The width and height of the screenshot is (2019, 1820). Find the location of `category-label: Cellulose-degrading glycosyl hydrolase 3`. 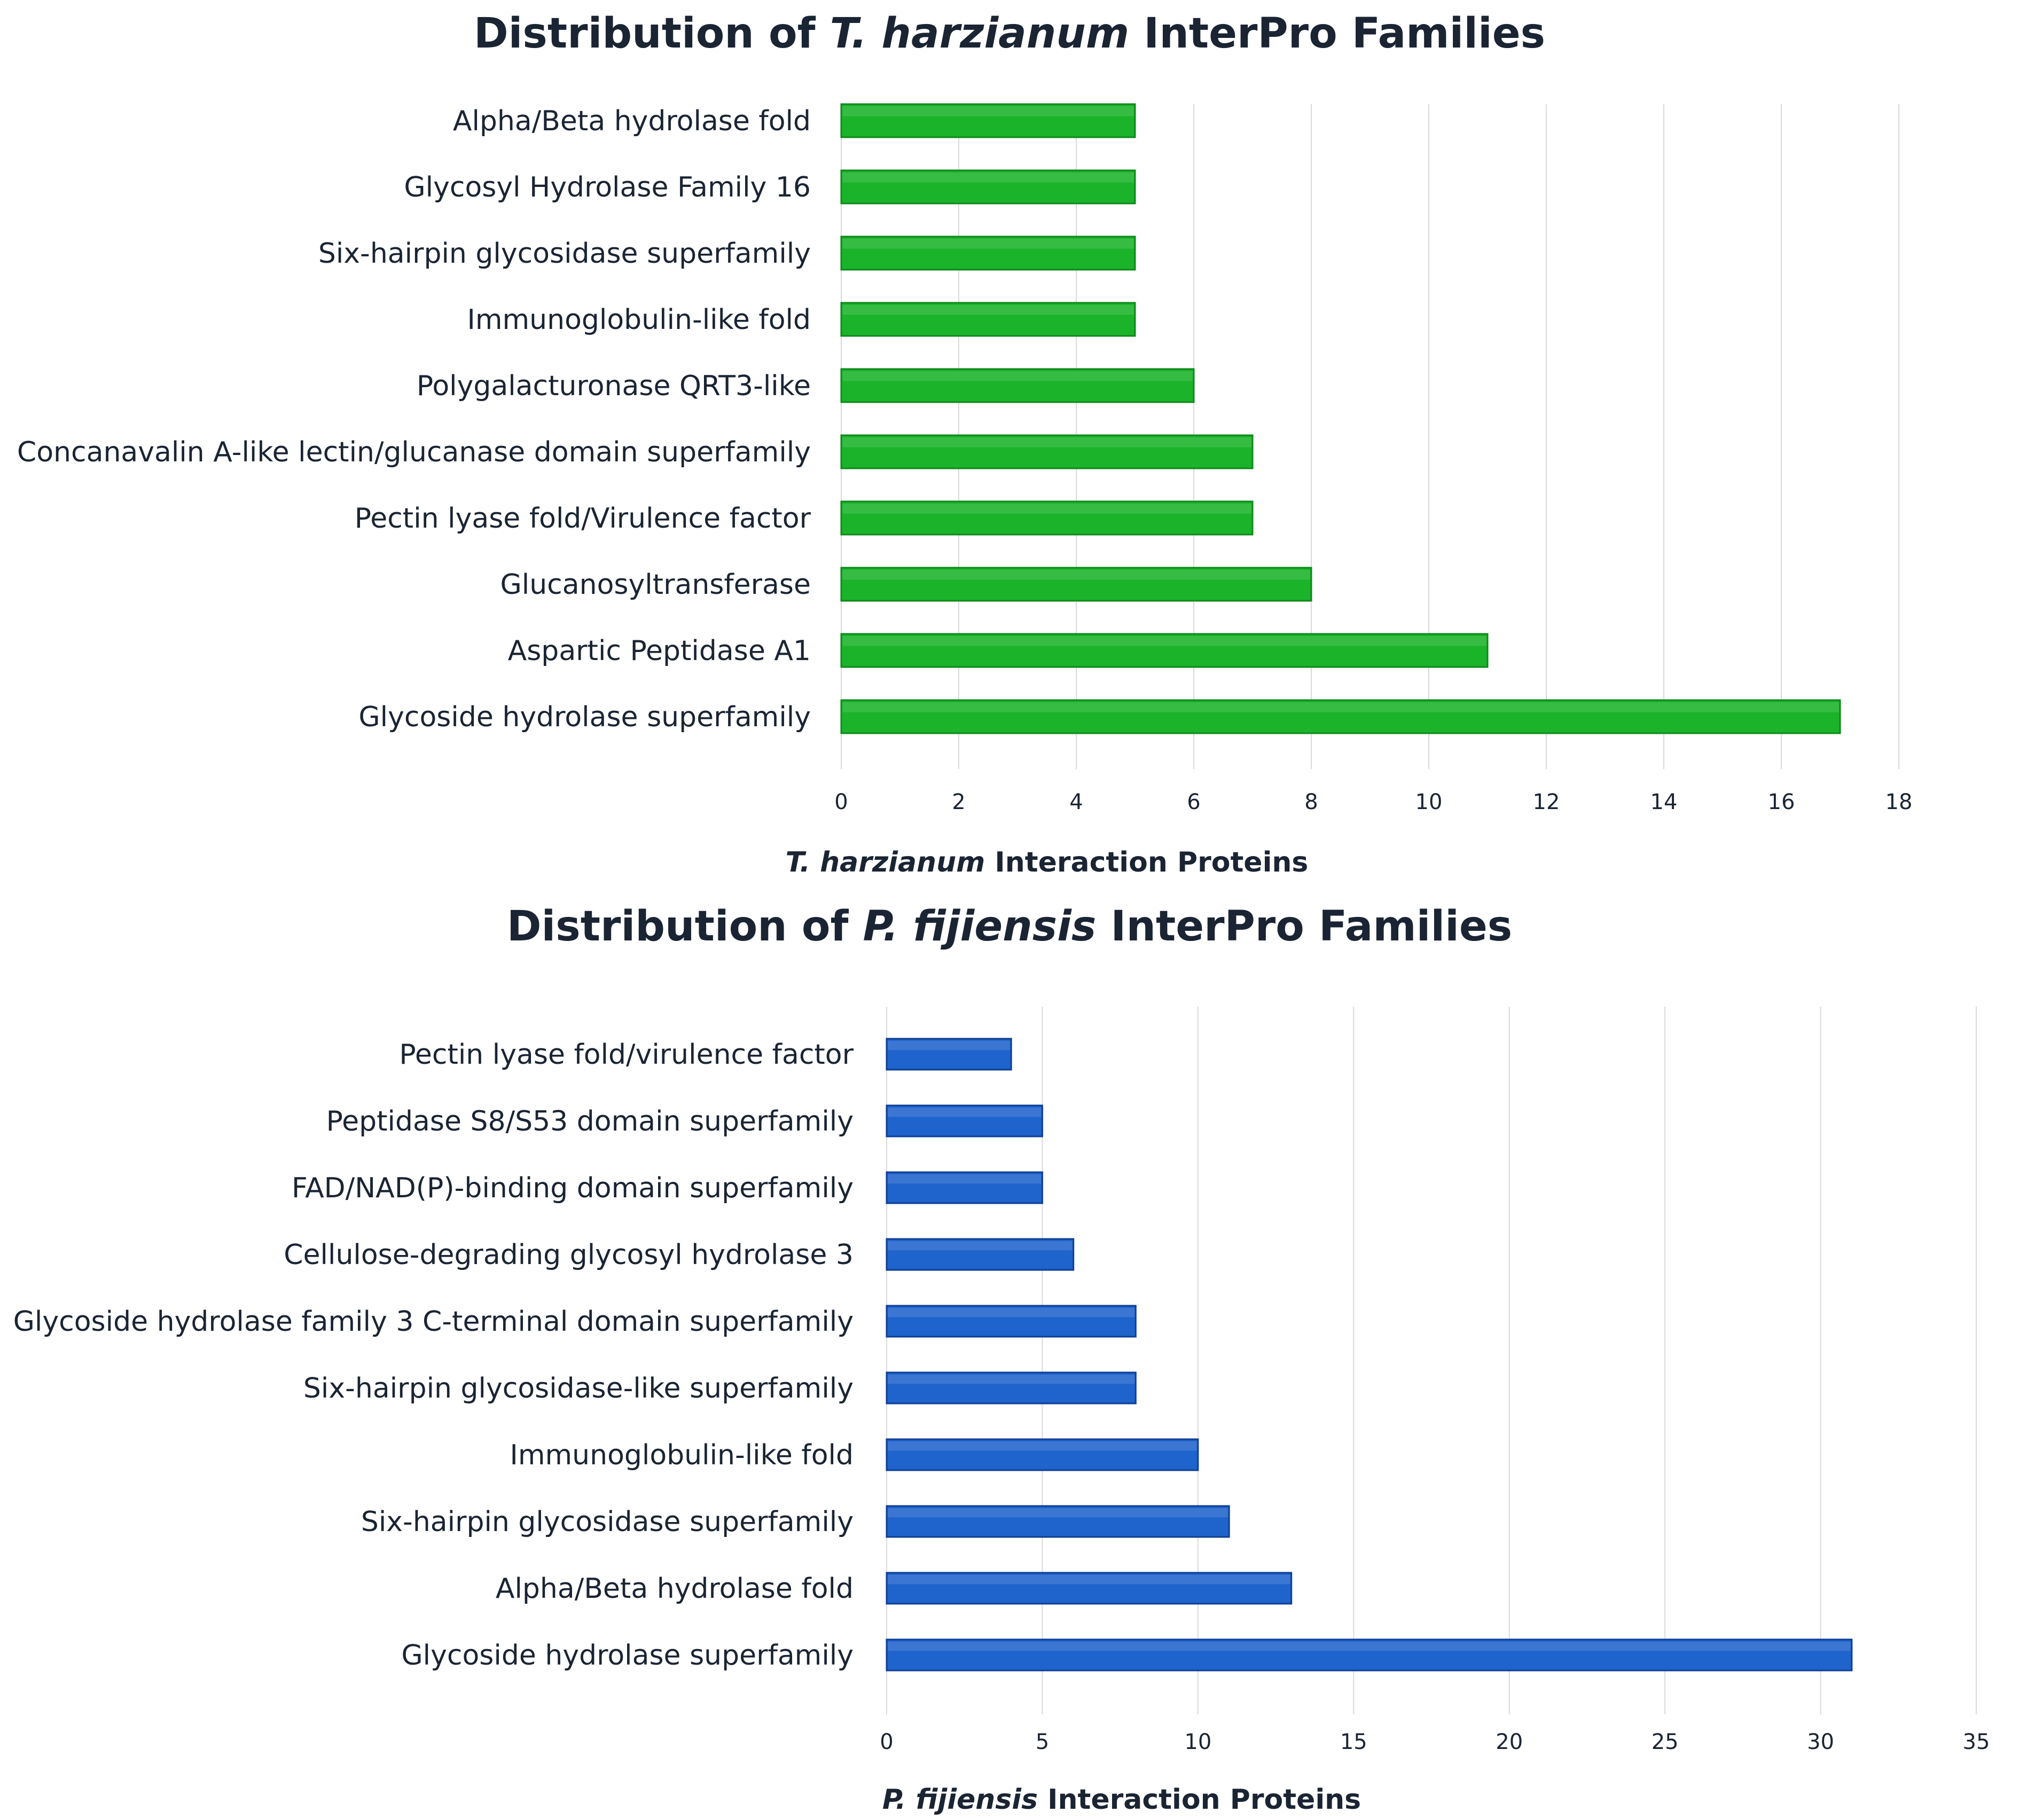

category-label: Cellulose-degrading glycosyl hydrolase 3 is located at coordinates (569, 1255).